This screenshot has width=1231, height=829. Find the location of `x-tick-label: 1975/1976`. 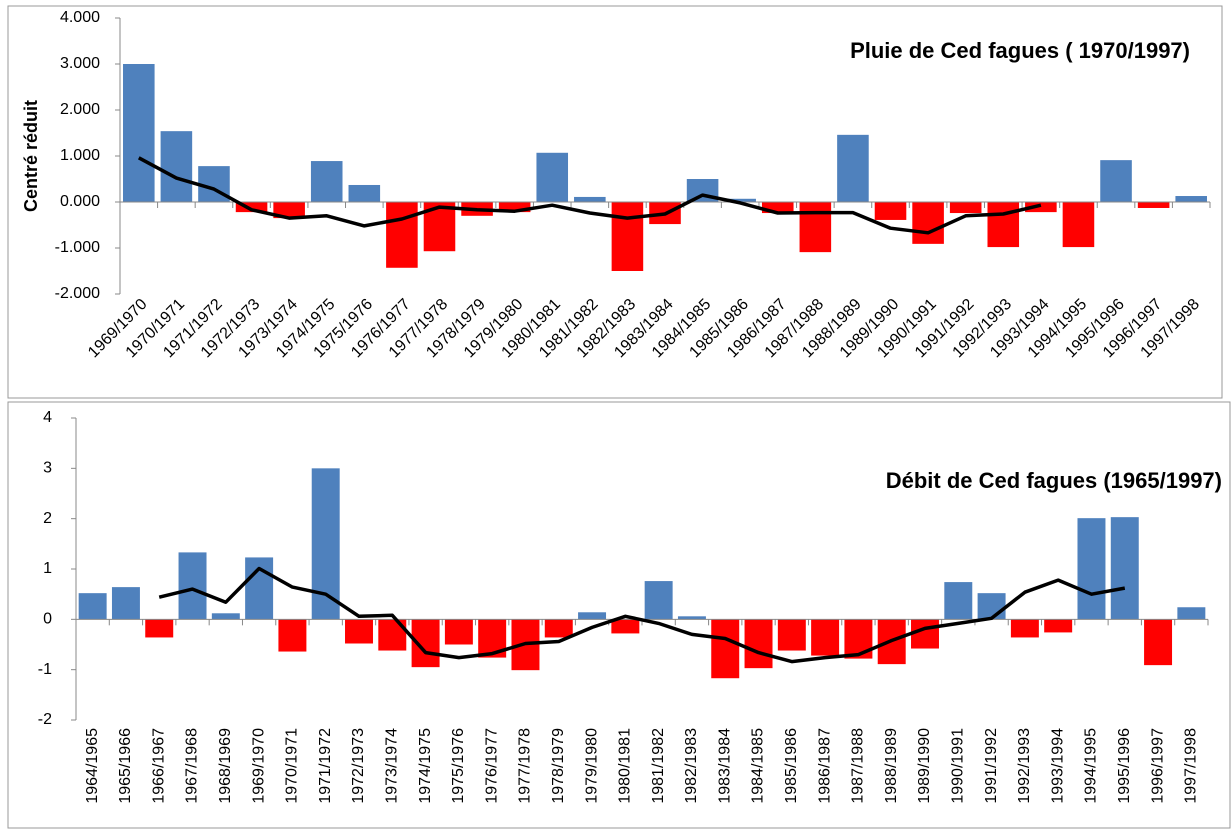

x-tick-label: 1975/1976 is located at coordinates (458, 766).